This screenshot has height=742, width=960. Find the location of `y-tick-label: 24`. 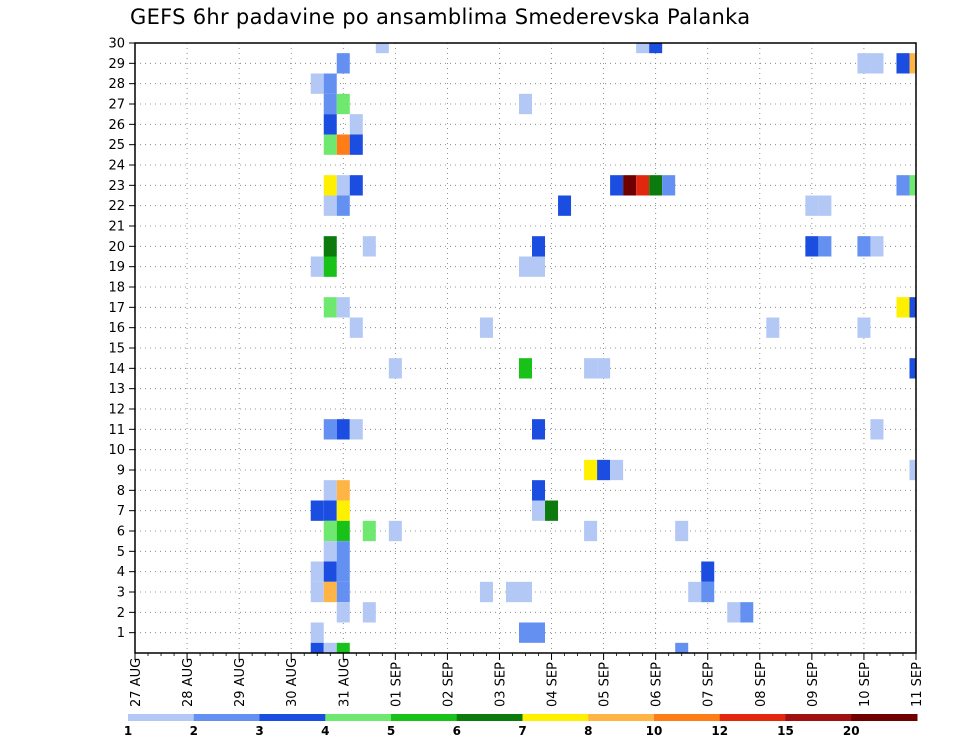

y-tick-label: 24 is located at coordinates (116, 166).